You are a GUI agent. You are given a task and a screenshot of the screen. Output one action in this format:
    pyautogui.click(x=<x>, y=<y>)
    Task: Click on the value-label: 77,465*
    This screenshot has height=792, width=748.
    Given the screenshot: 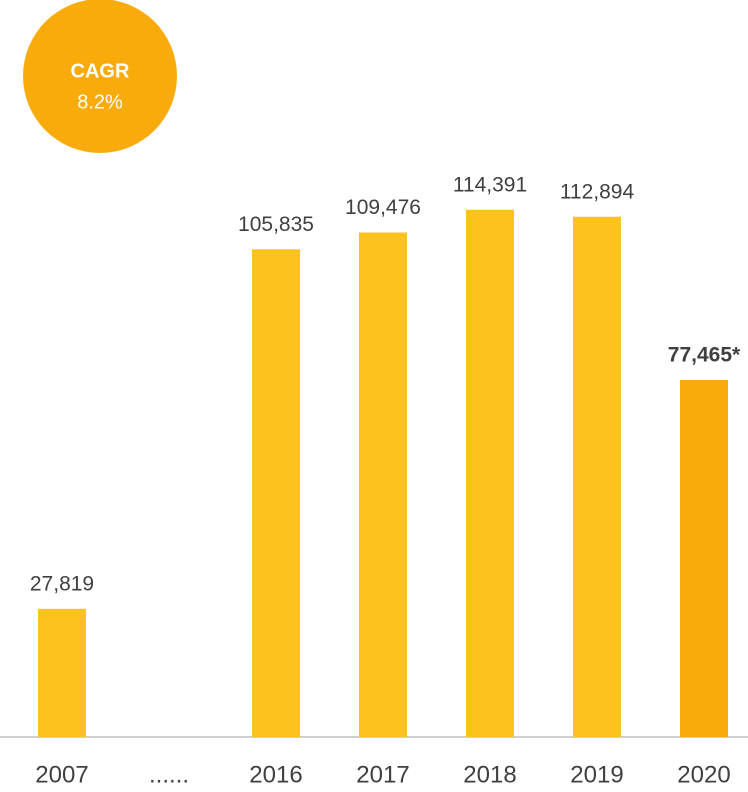 What is the action you would take?
    pyautogui.click(x=704, y=355)
    